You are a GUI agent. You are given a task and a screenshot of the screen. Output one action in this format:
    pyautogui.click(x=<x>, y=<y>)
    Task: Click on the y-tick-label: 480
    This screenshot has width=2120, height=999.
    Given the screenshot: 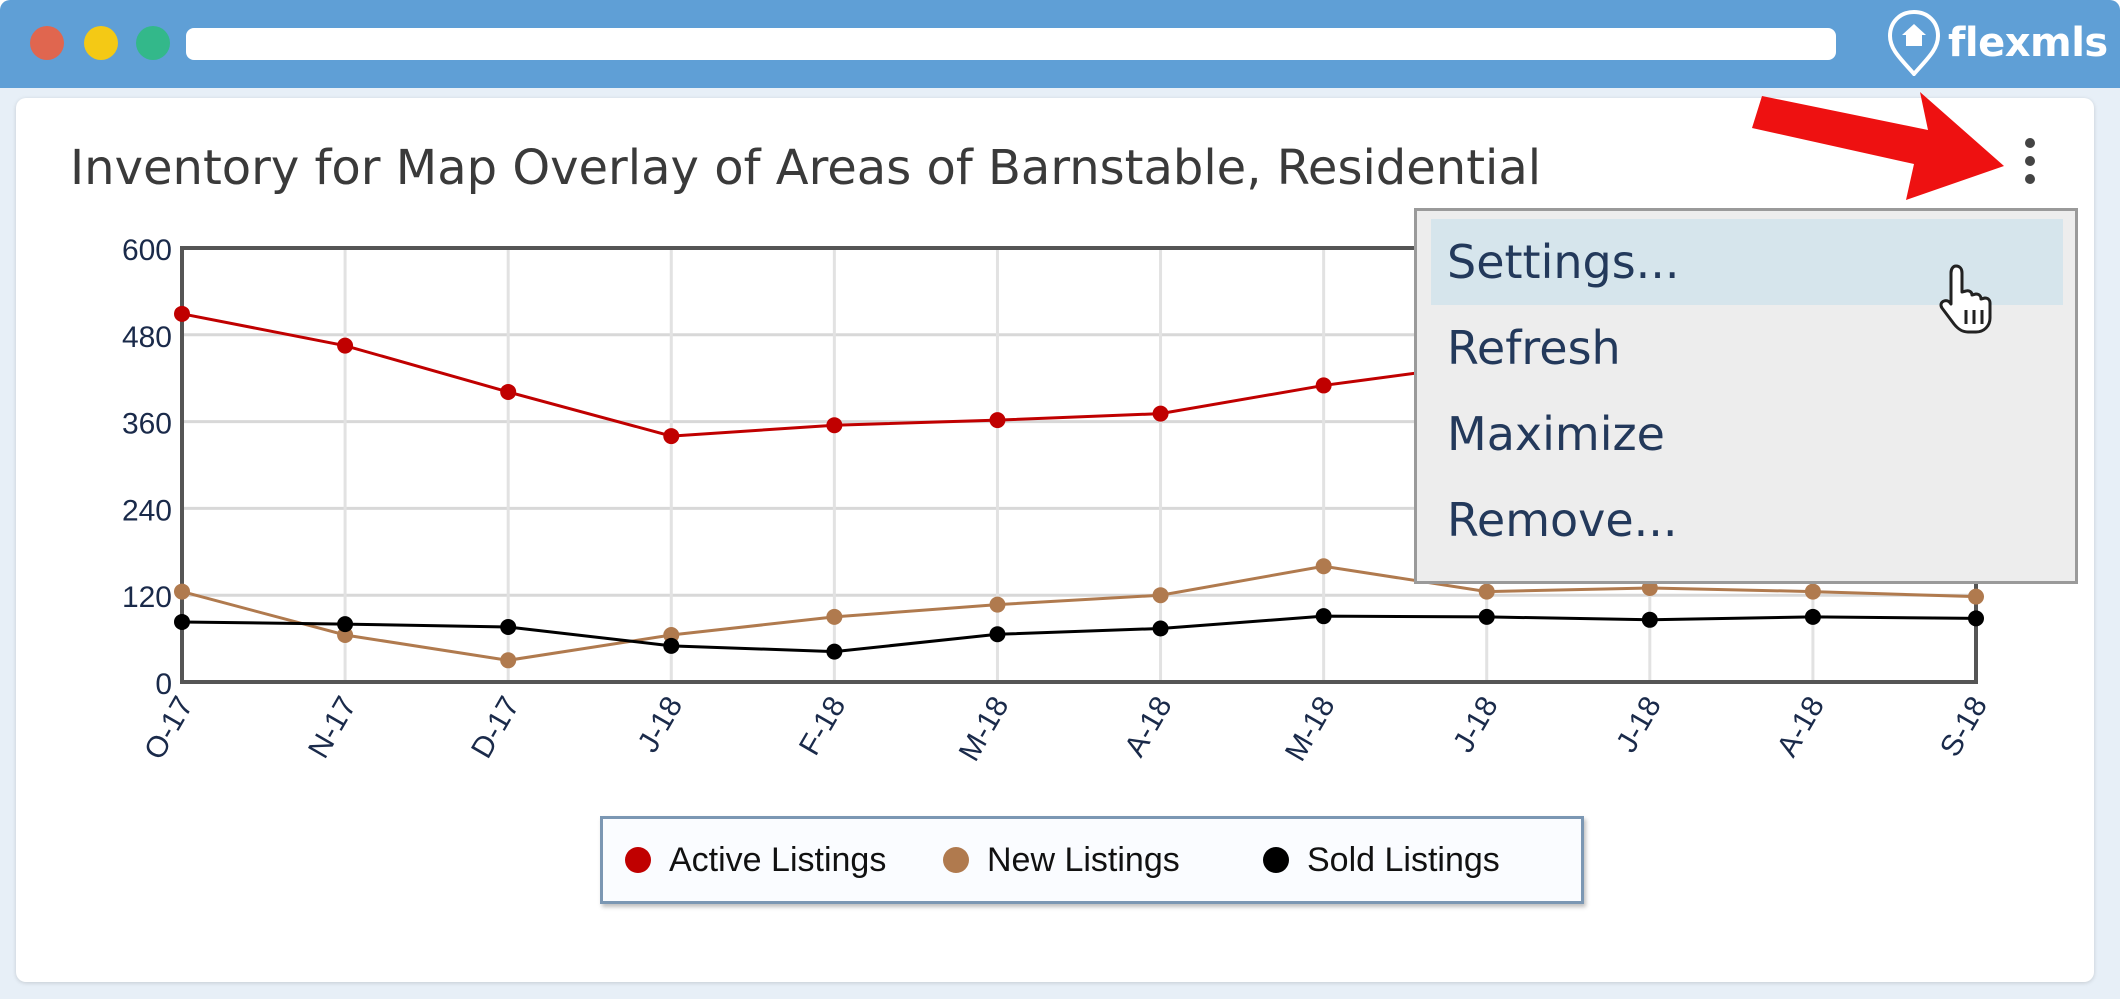 What is the action you would take?
    pyautogui.click(x=147, y=337)
    